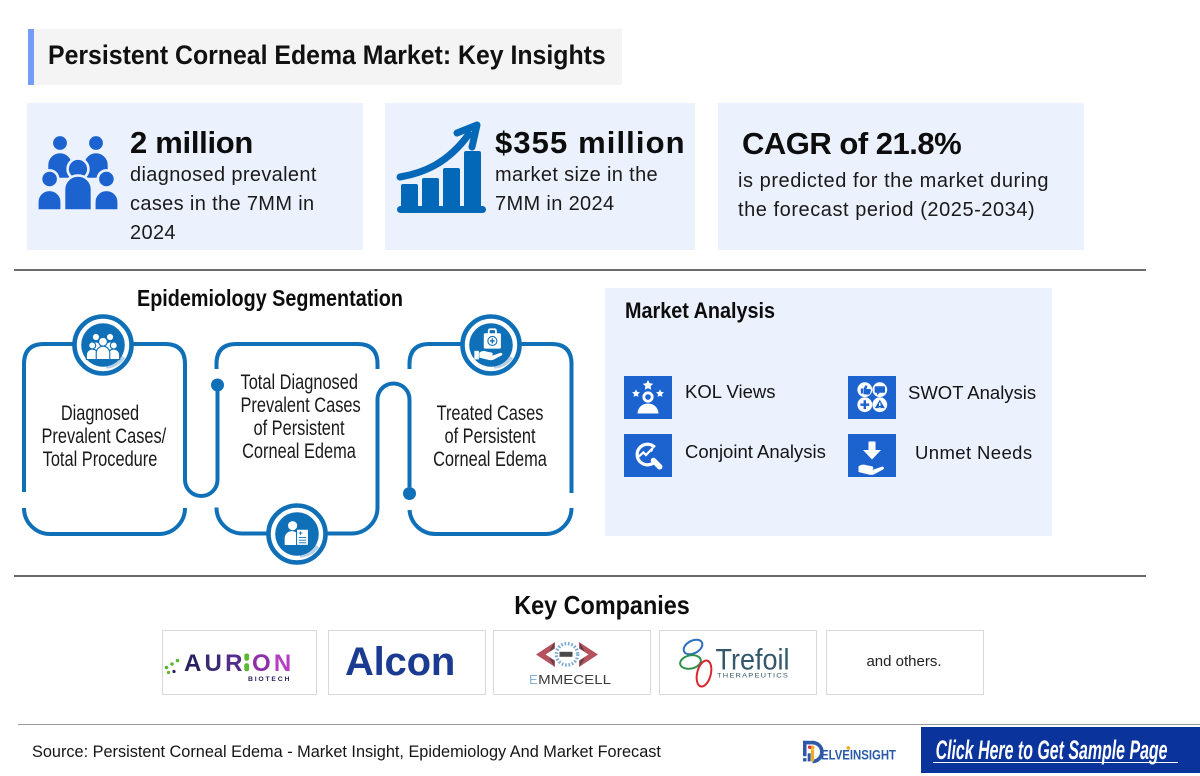  Describe the element at coordinates (215, 663) in the screenshot. I see `svg-text: AUR` at that location.